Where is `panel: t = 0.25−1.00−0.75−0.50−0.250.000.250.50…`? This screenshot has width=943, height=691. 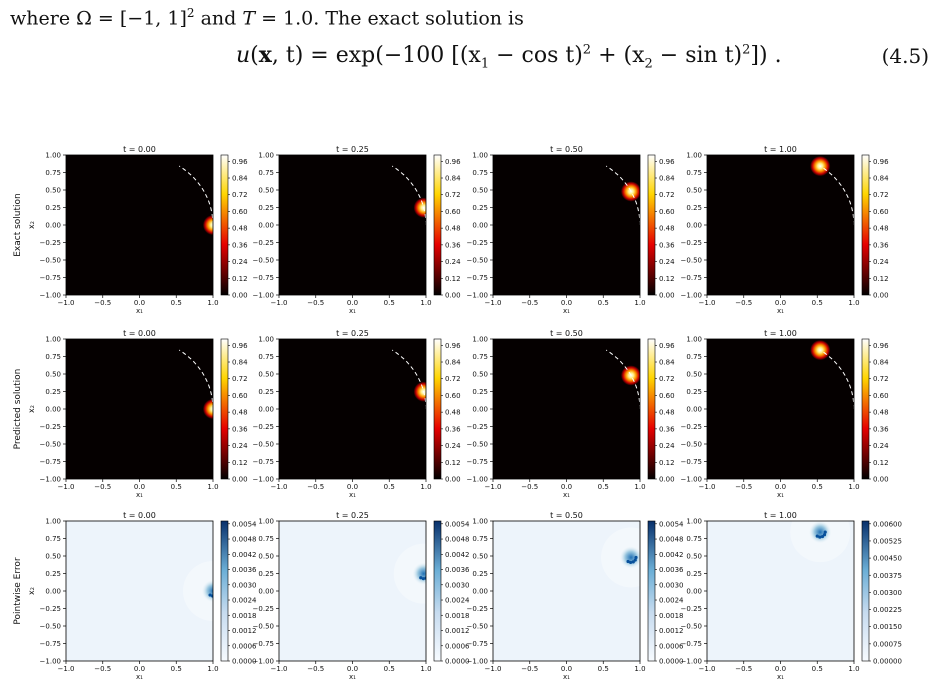
panel: t = 0.25−1.00−0.75−0.50−0.250.000.250.50… is located at coordinates (357, 414).